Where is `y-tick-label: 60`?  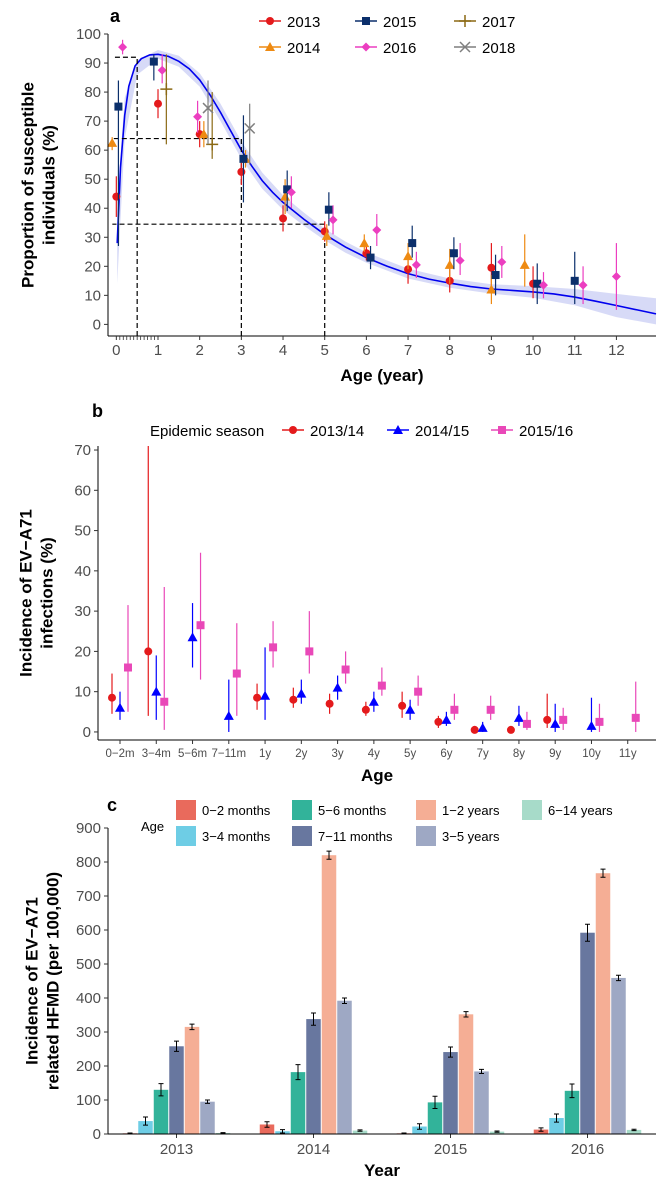
y-tick-label: 60 is located at coordinates (82, 490).